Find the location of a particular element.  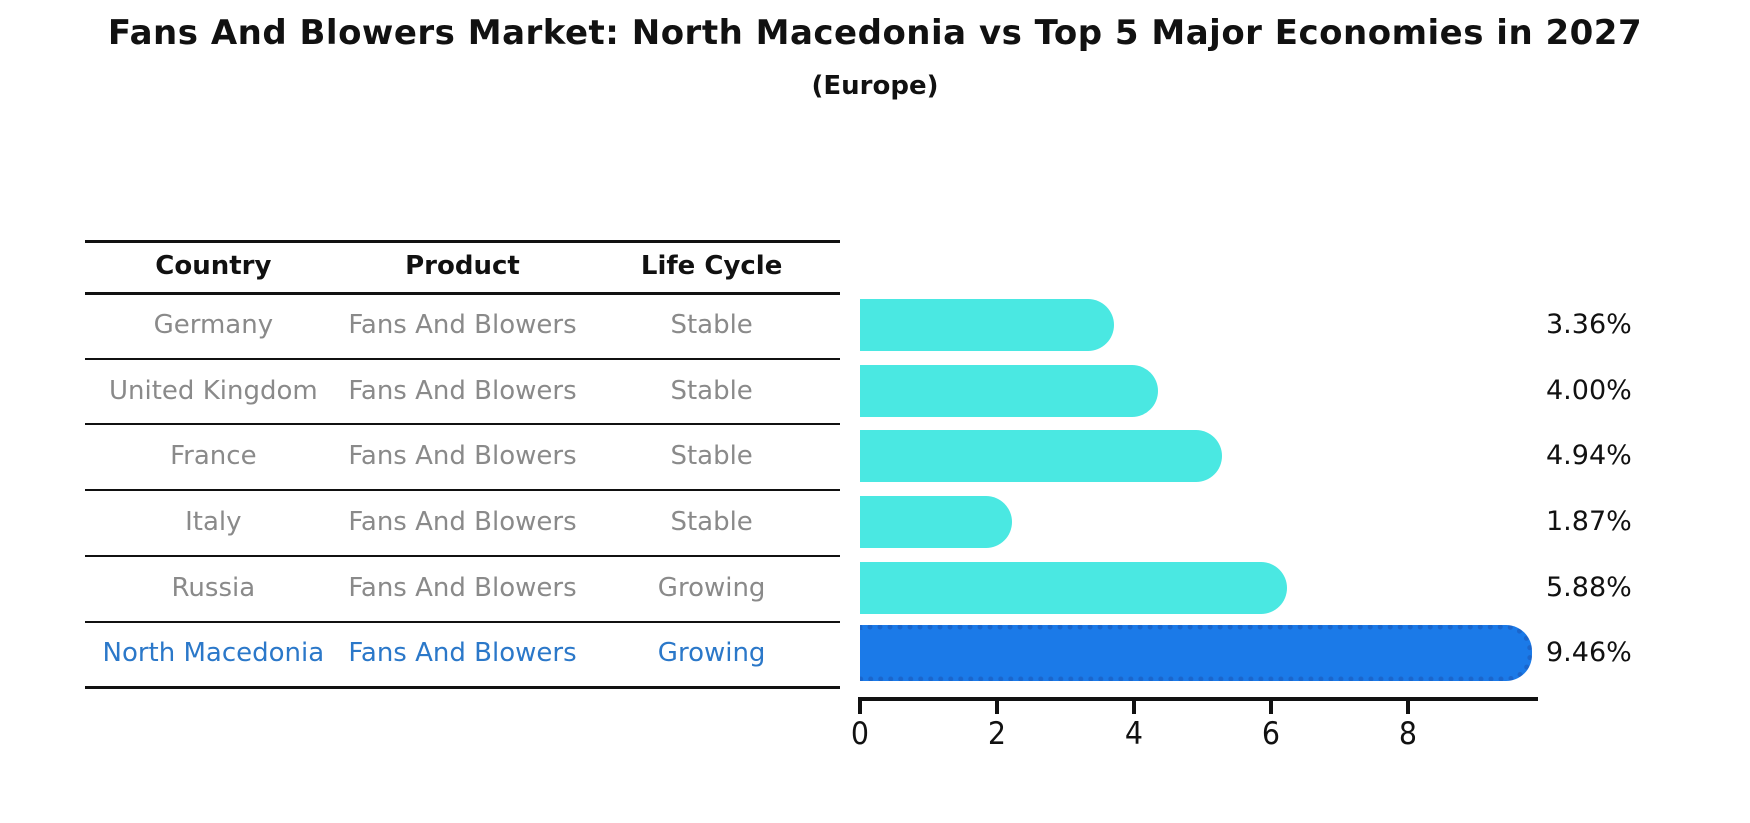

table-row: Italy Fans And Blowers Stable is located at coordinates (462, 522).